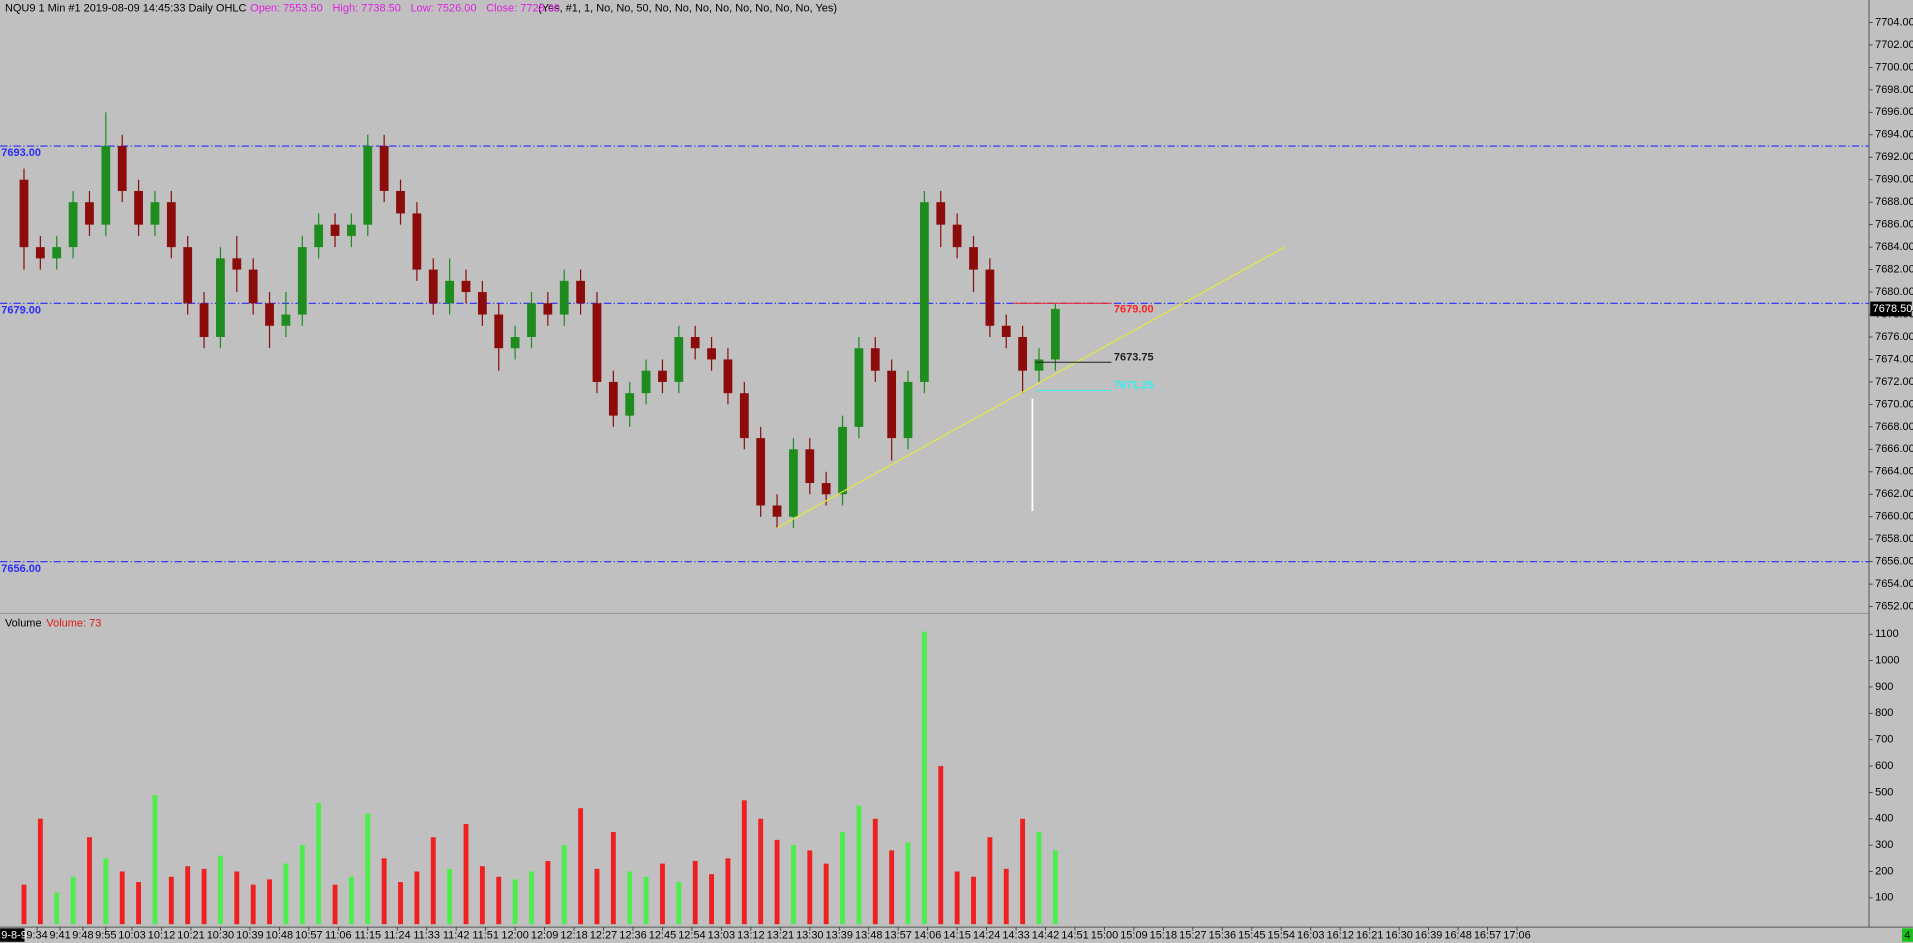 This screenshot has height=943, width=1913. What do you see at coordinates (131, 936) in the screenshot?
I see `x-tick-label: 10:03` at bounding box center [131, 936].